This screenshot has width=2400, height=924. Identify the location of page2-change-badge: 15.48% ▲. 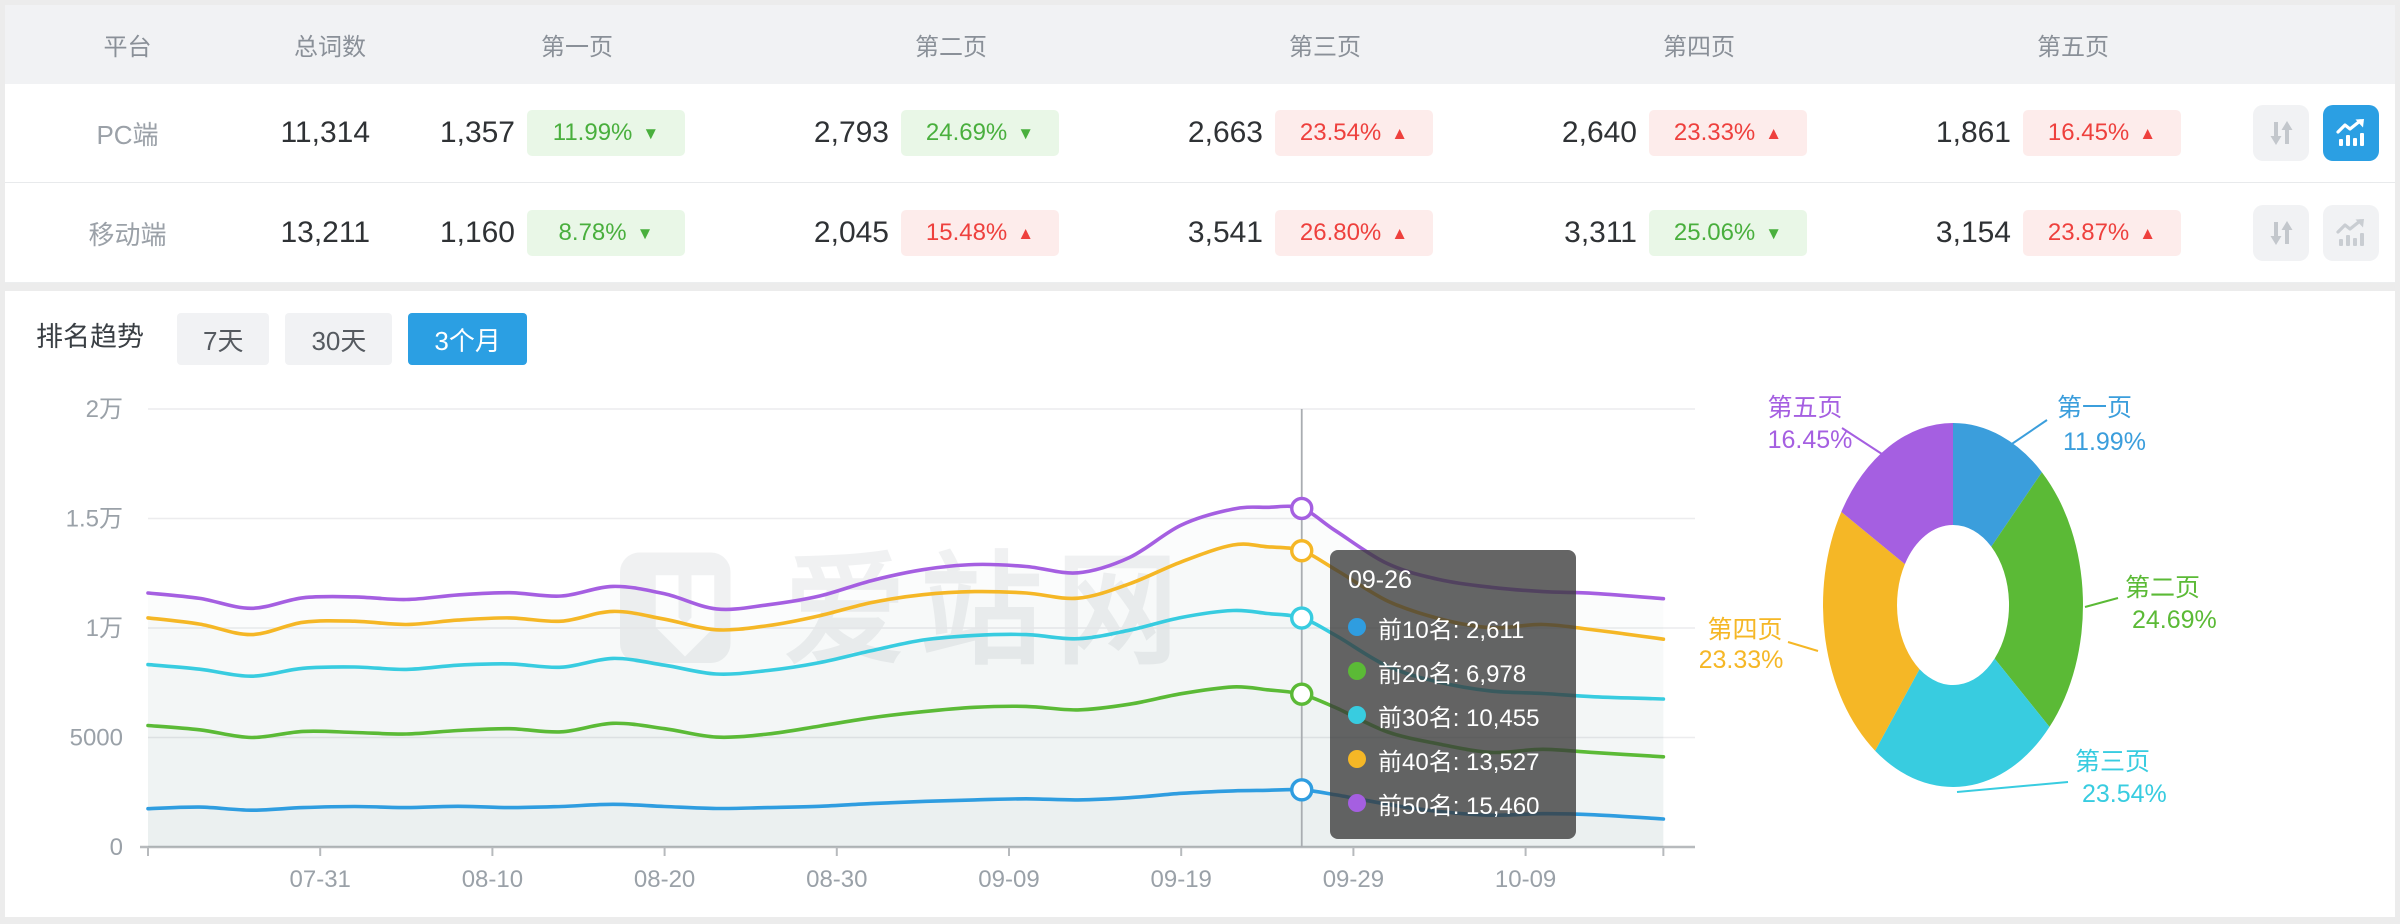
(980, 233).